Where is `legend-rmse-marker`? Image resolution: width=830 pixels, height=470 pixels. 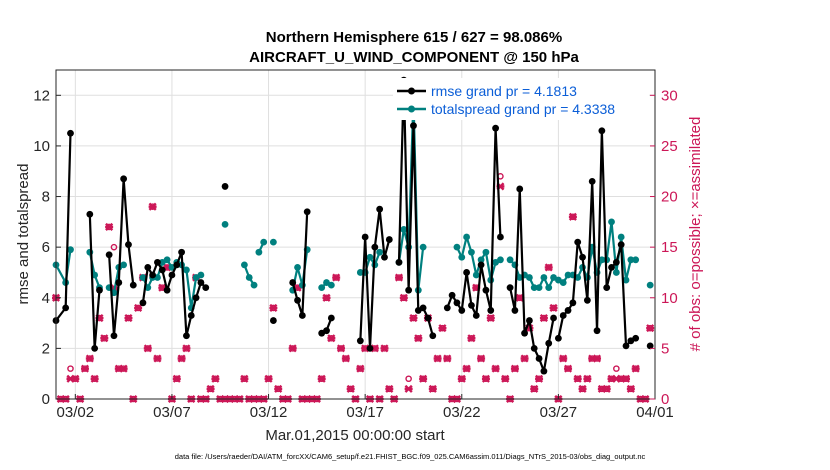 legend-rmse-marker is located at coordinates (411, 91).